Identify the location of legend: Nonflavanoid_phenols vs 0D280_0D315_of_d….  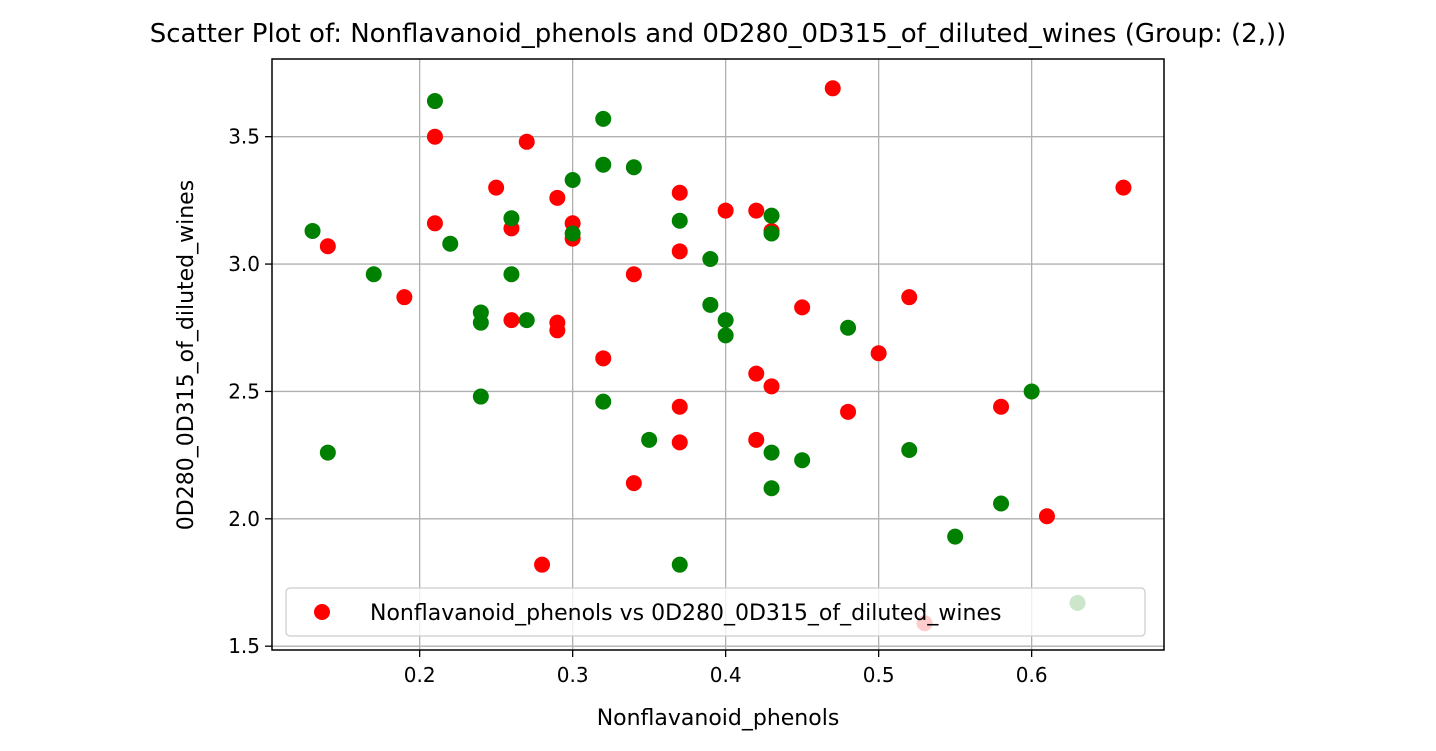
(715, 612).